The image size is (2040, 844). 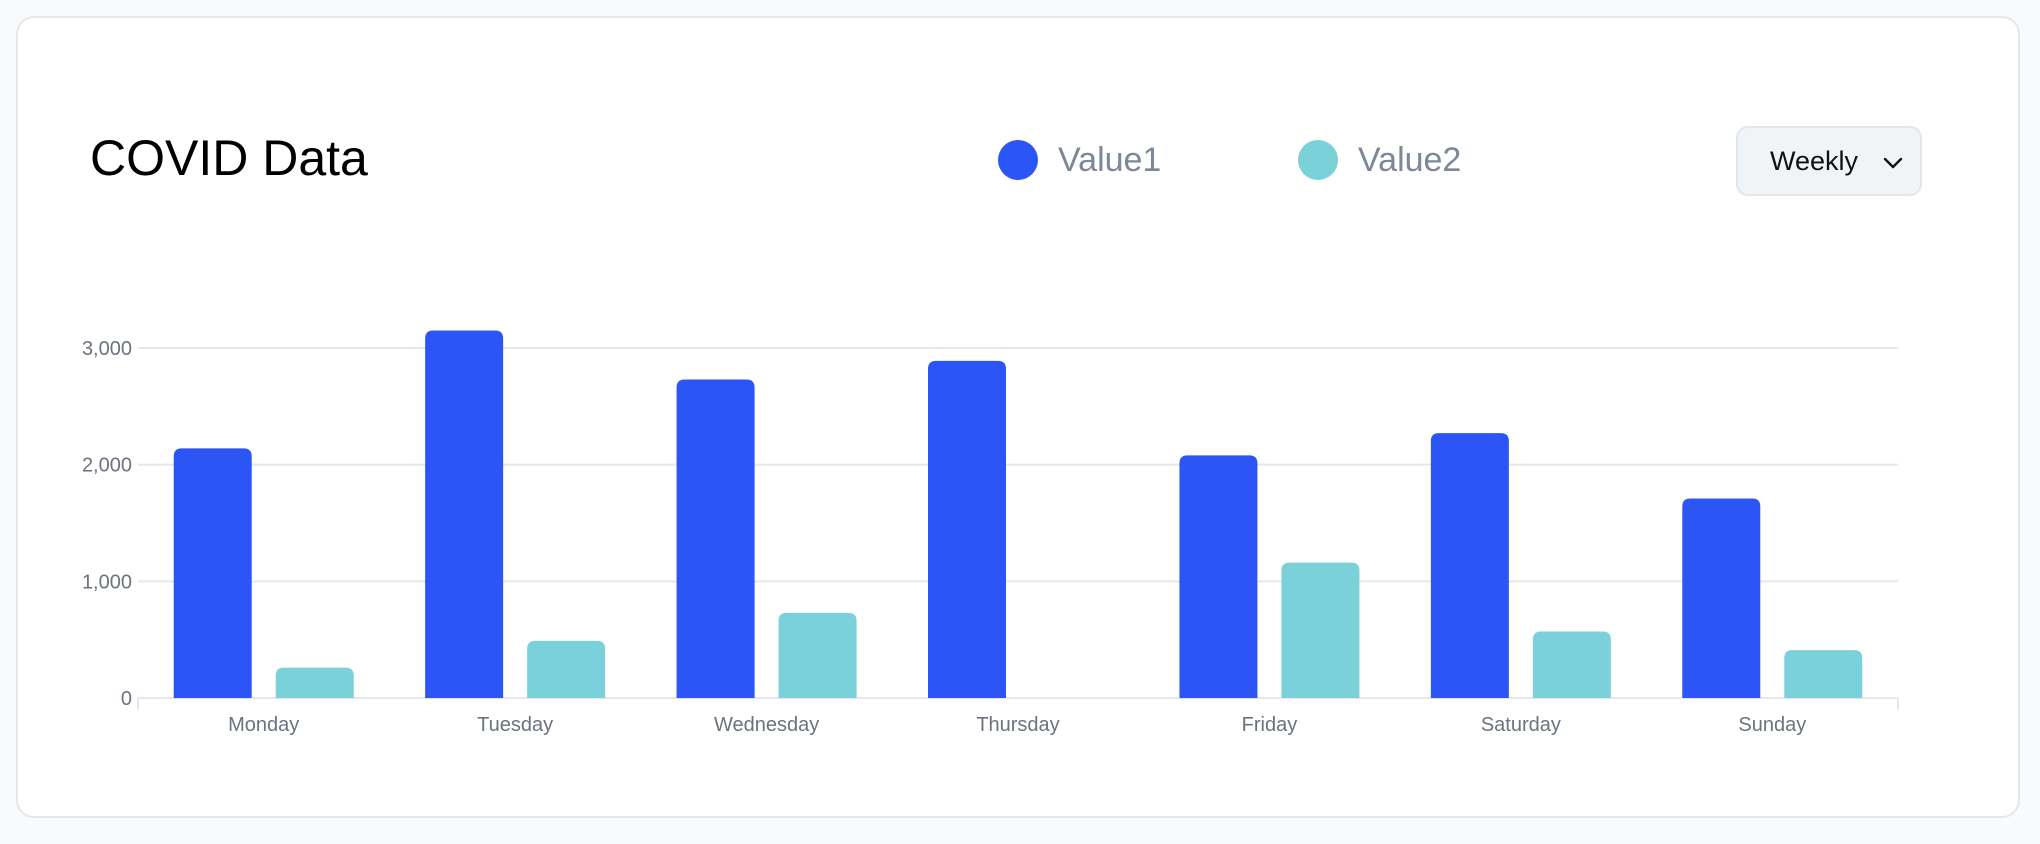 What do you see at coordinates (1521, 725) in the screenshot?
I see `x-tick-label: Saturday` at bounding box center [1521, 725].